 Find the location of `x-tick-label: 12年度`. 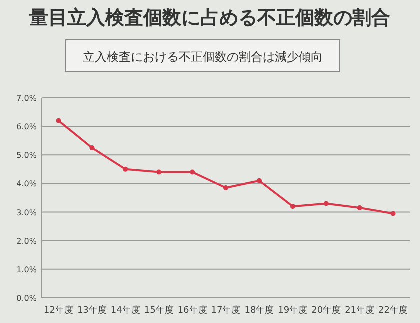

x-tick-label: 12年度 is located at coordinates (59, 310).